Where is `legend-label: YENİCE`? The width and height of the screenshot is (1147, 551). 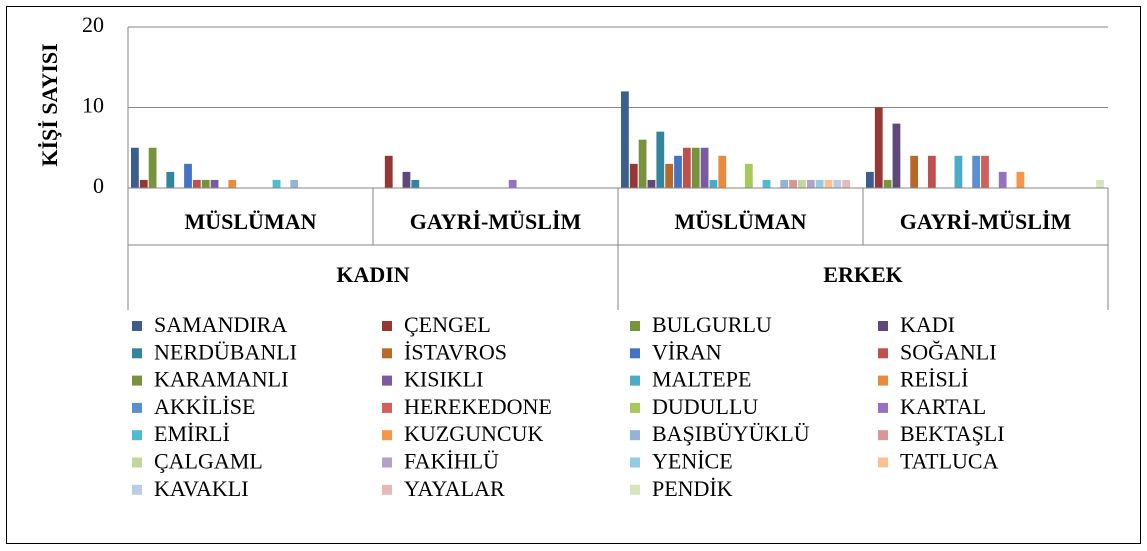
legend-label: YENİCE is located at coordinates (692, 461).